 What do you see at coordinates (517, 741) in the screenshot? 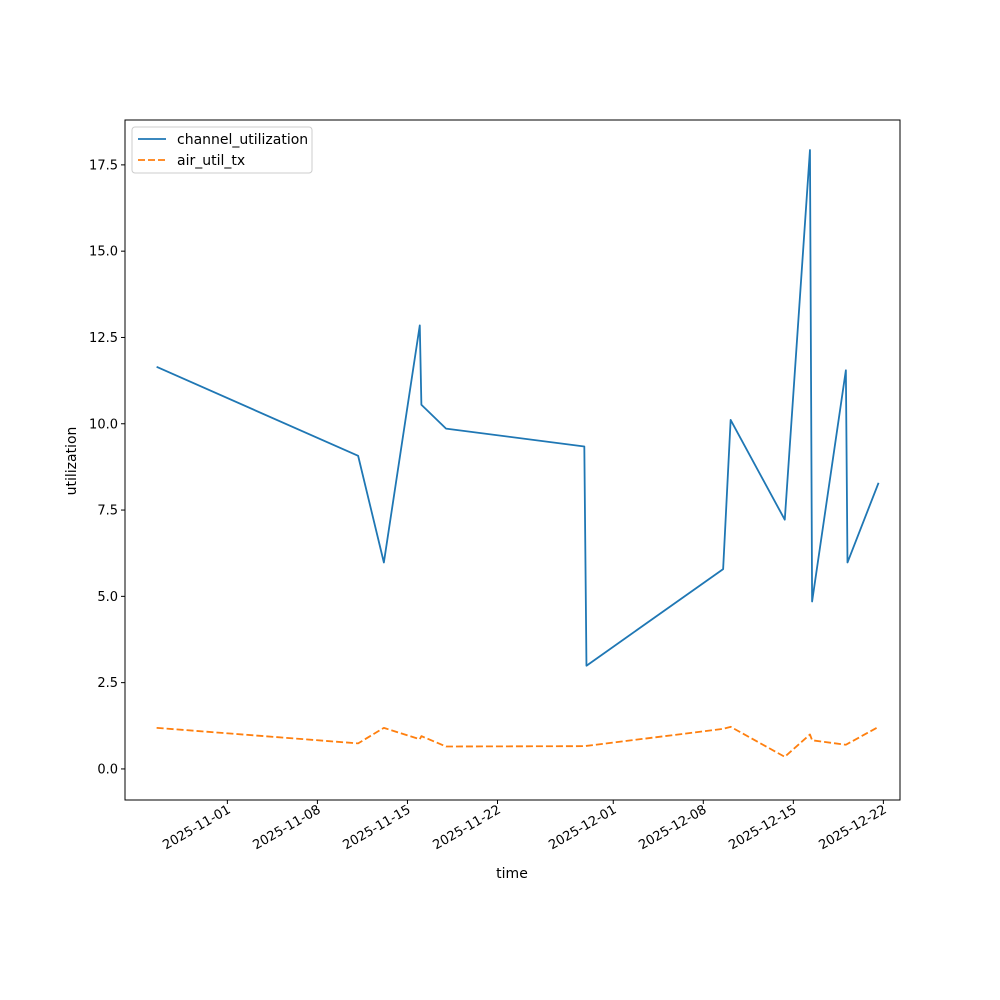
I see `series-line-air-util-tx` at bounding box center [517, 741].